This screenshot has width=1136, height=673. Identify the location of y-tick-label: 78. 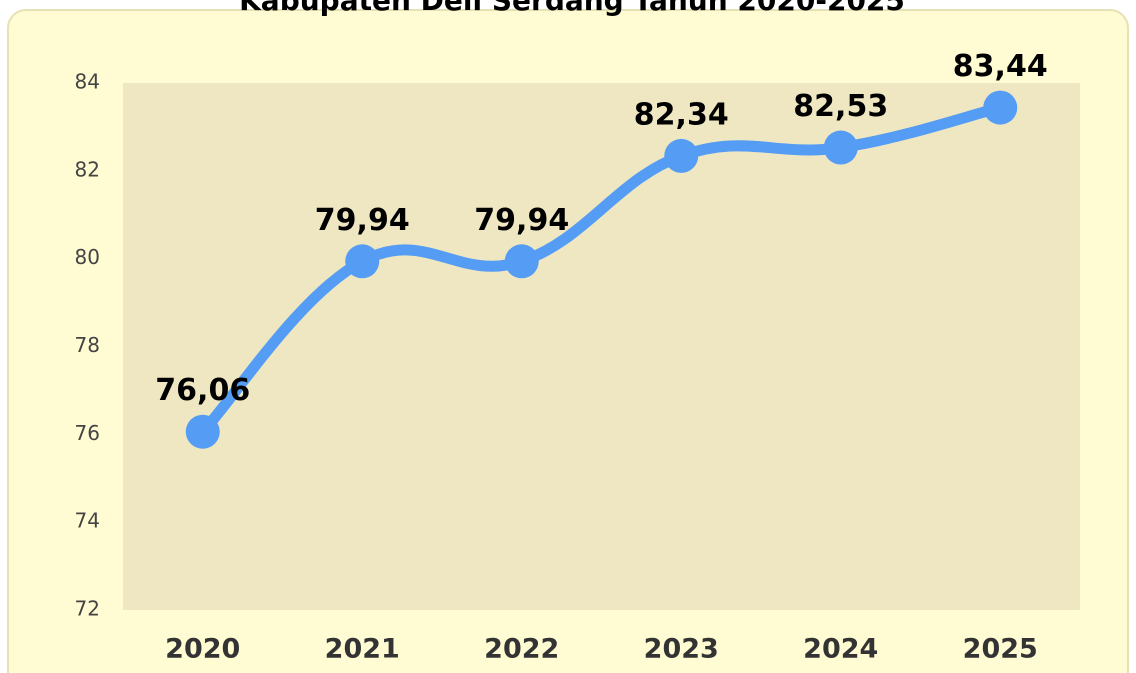
(87, 345).